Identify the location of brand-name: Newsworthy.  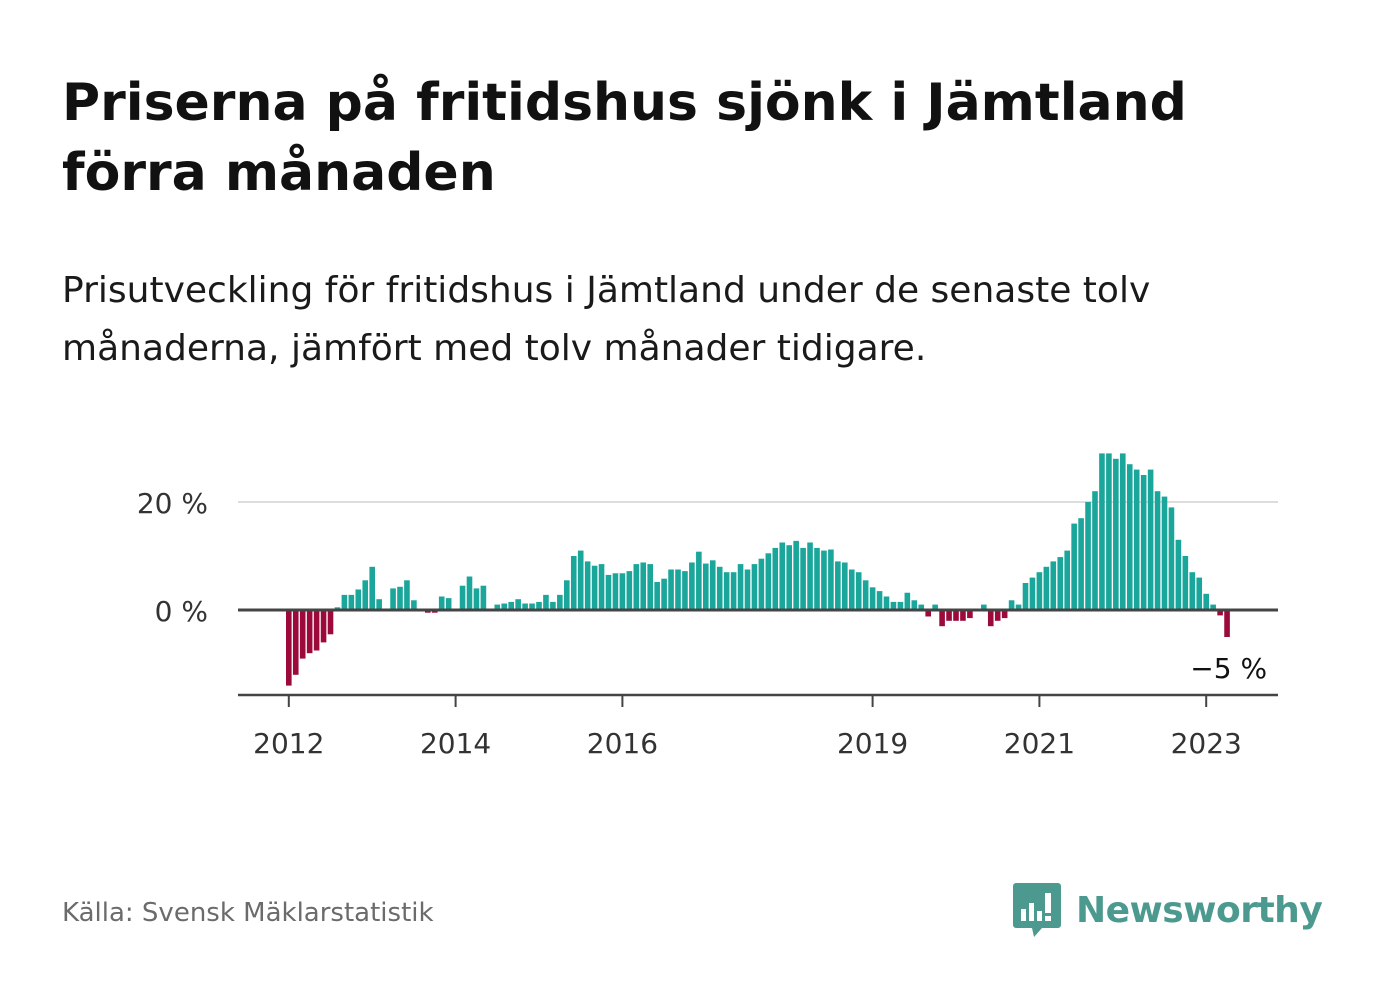
(1199, 910).